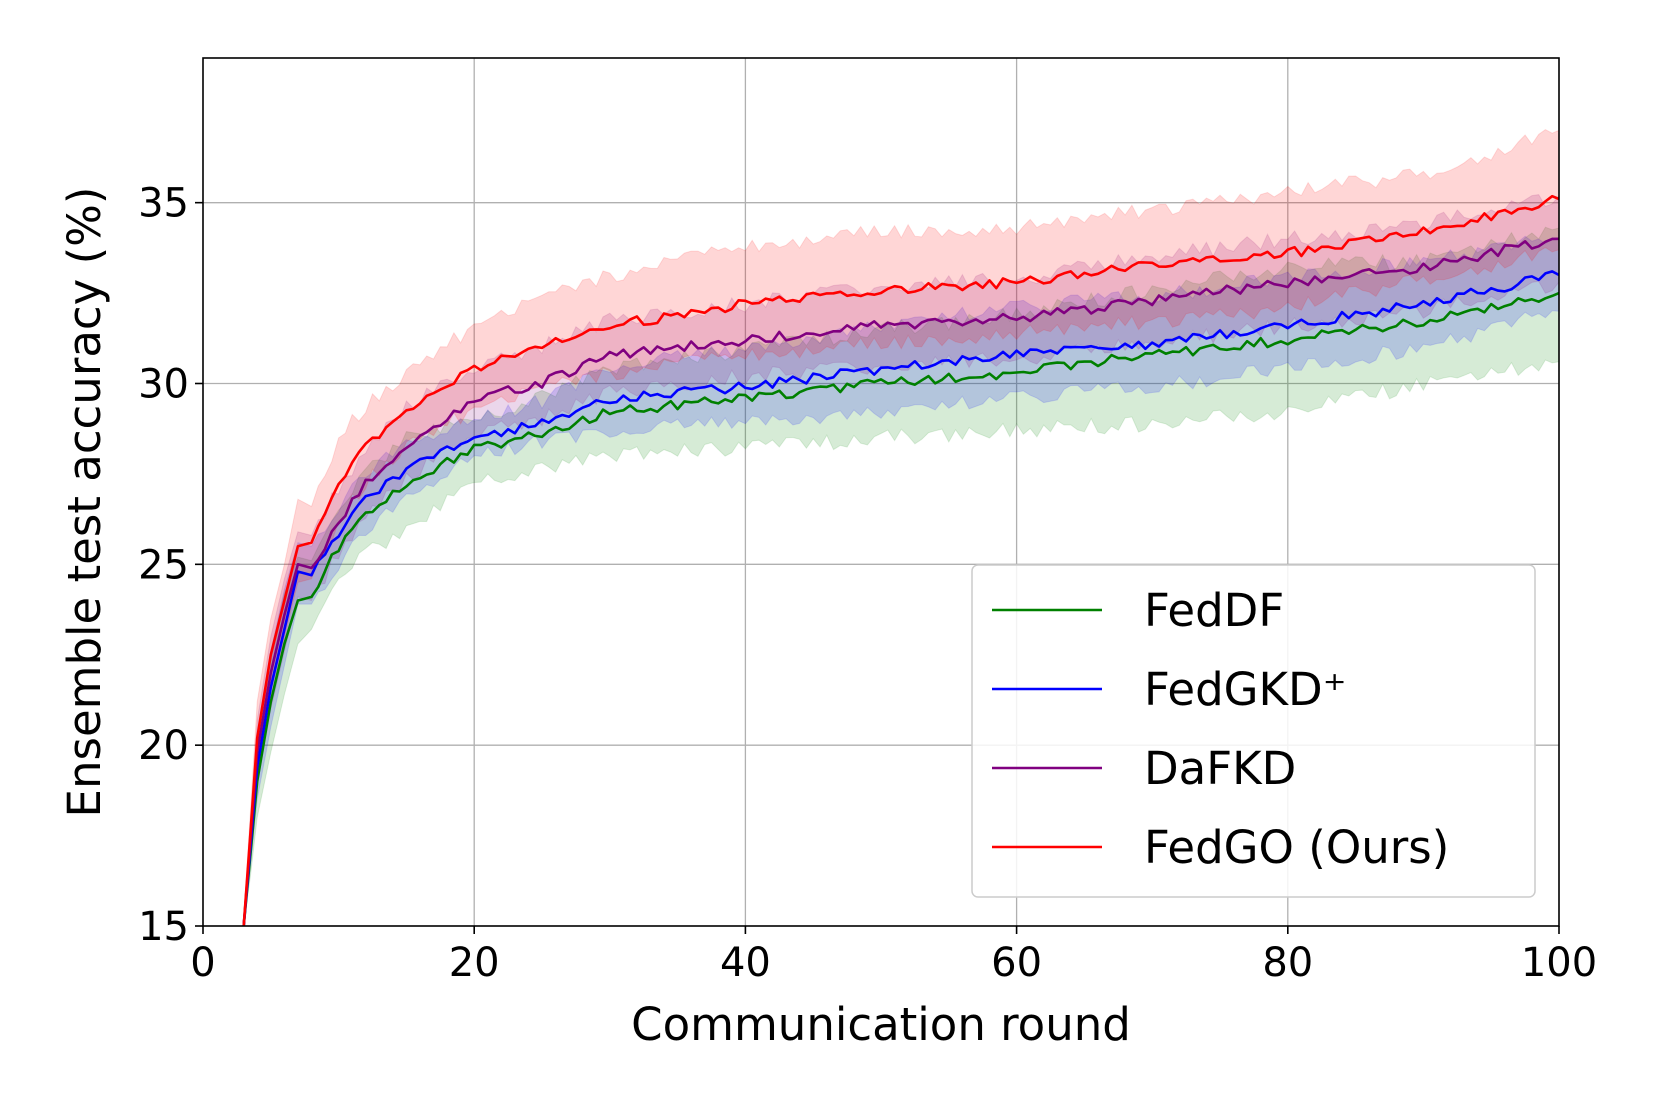 The height and width of the screenshot is (1107, 1661). What do you see at coordinates (745, 963) in the screenshot?
I see `x-tick-label: 40` at bounding box center [745, 963].